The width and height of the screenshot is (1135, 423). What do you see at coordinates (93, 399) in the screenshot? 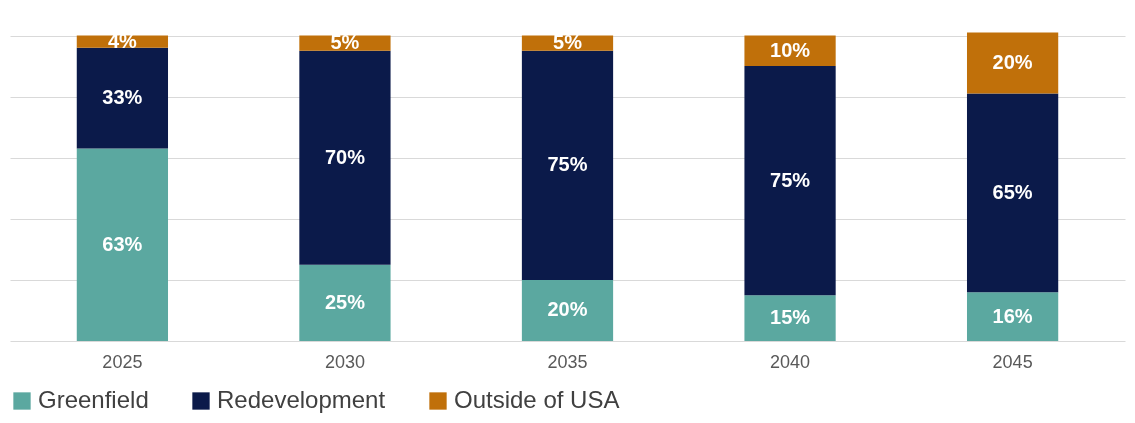
I see `legend-label: Greenfield` at bounding box center [93, 399].